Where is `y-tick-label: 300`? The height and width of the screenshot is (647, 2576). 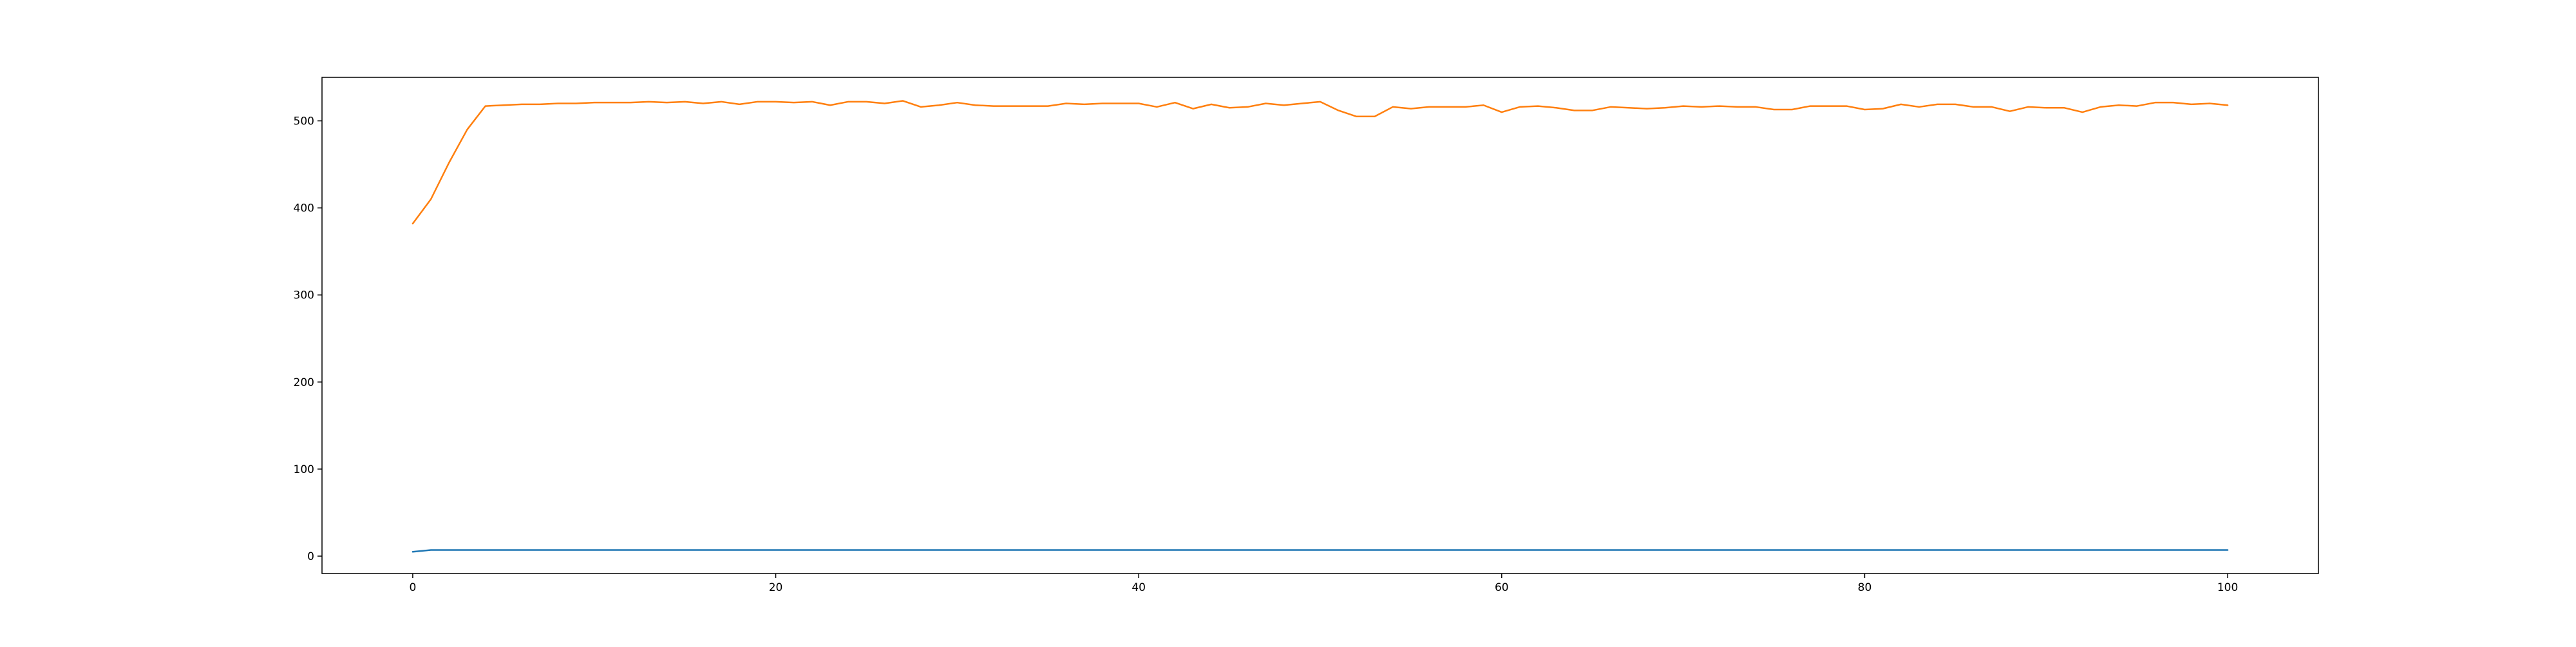
y-tick-label: 300 is located at coordinates (304, 295).